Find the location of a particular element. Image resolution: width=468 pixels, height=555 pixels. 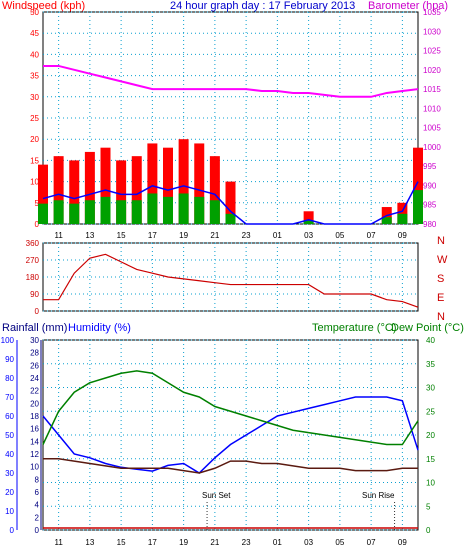

temp-x-tick-label: 11 is located at coordinates (58, 542).